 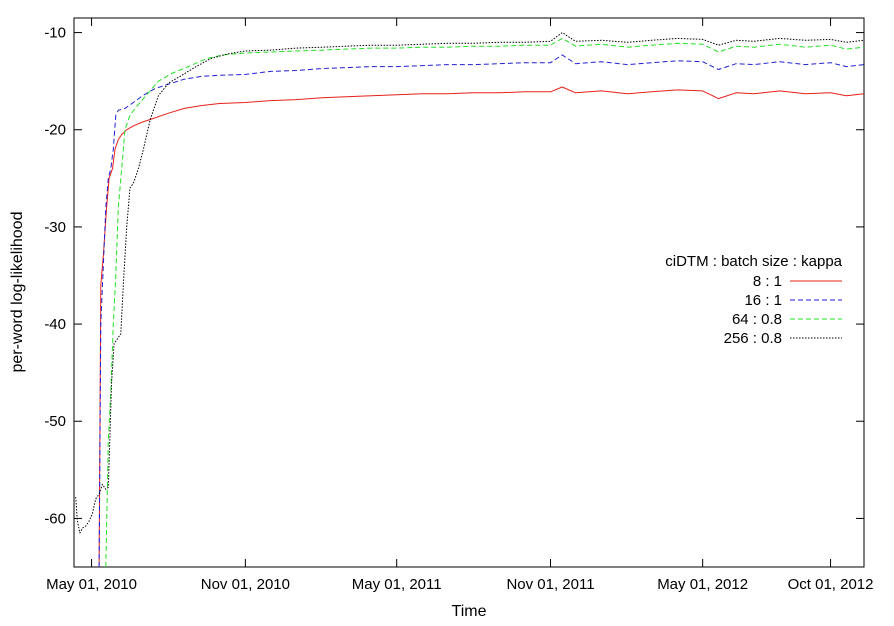 I want to click on y-axis-title: per-word log-likelihood, so click(x=17, y=292).